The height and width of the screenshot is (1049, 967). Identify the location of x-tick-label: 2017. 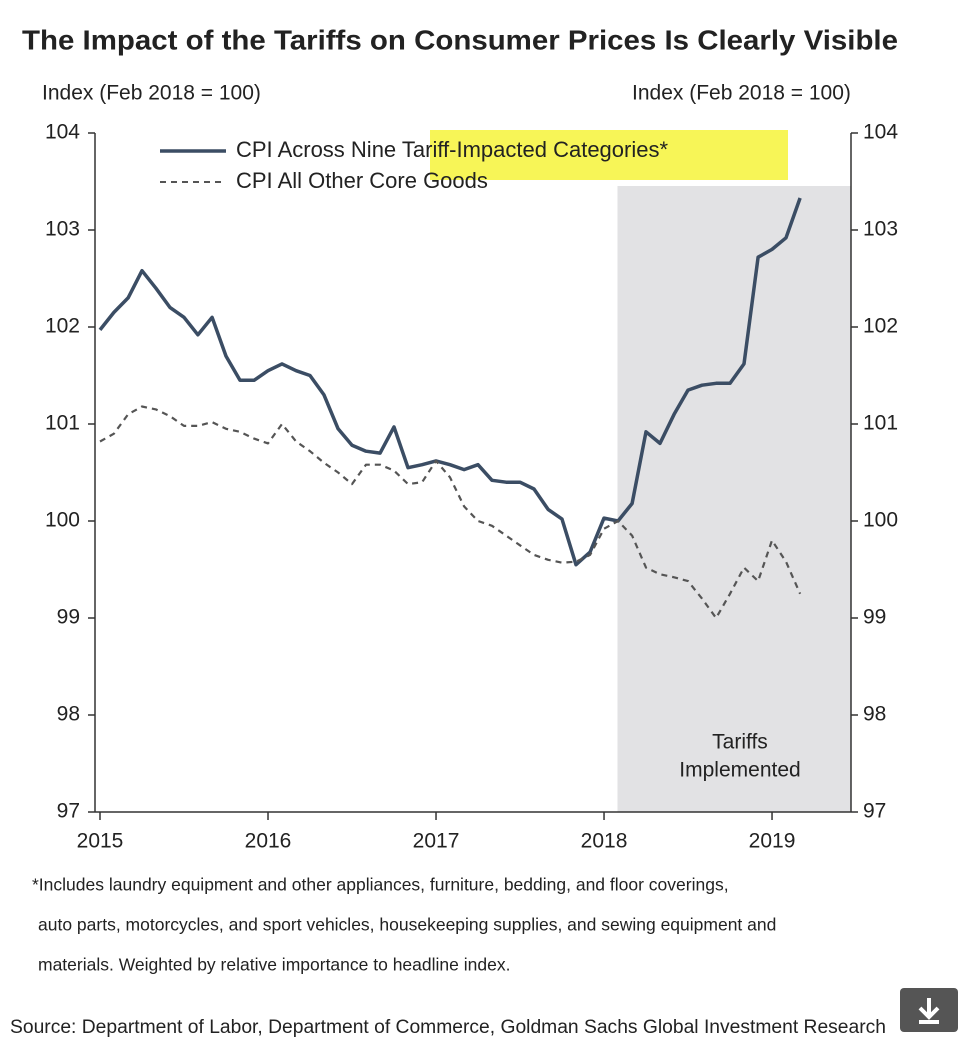
(436, 841).